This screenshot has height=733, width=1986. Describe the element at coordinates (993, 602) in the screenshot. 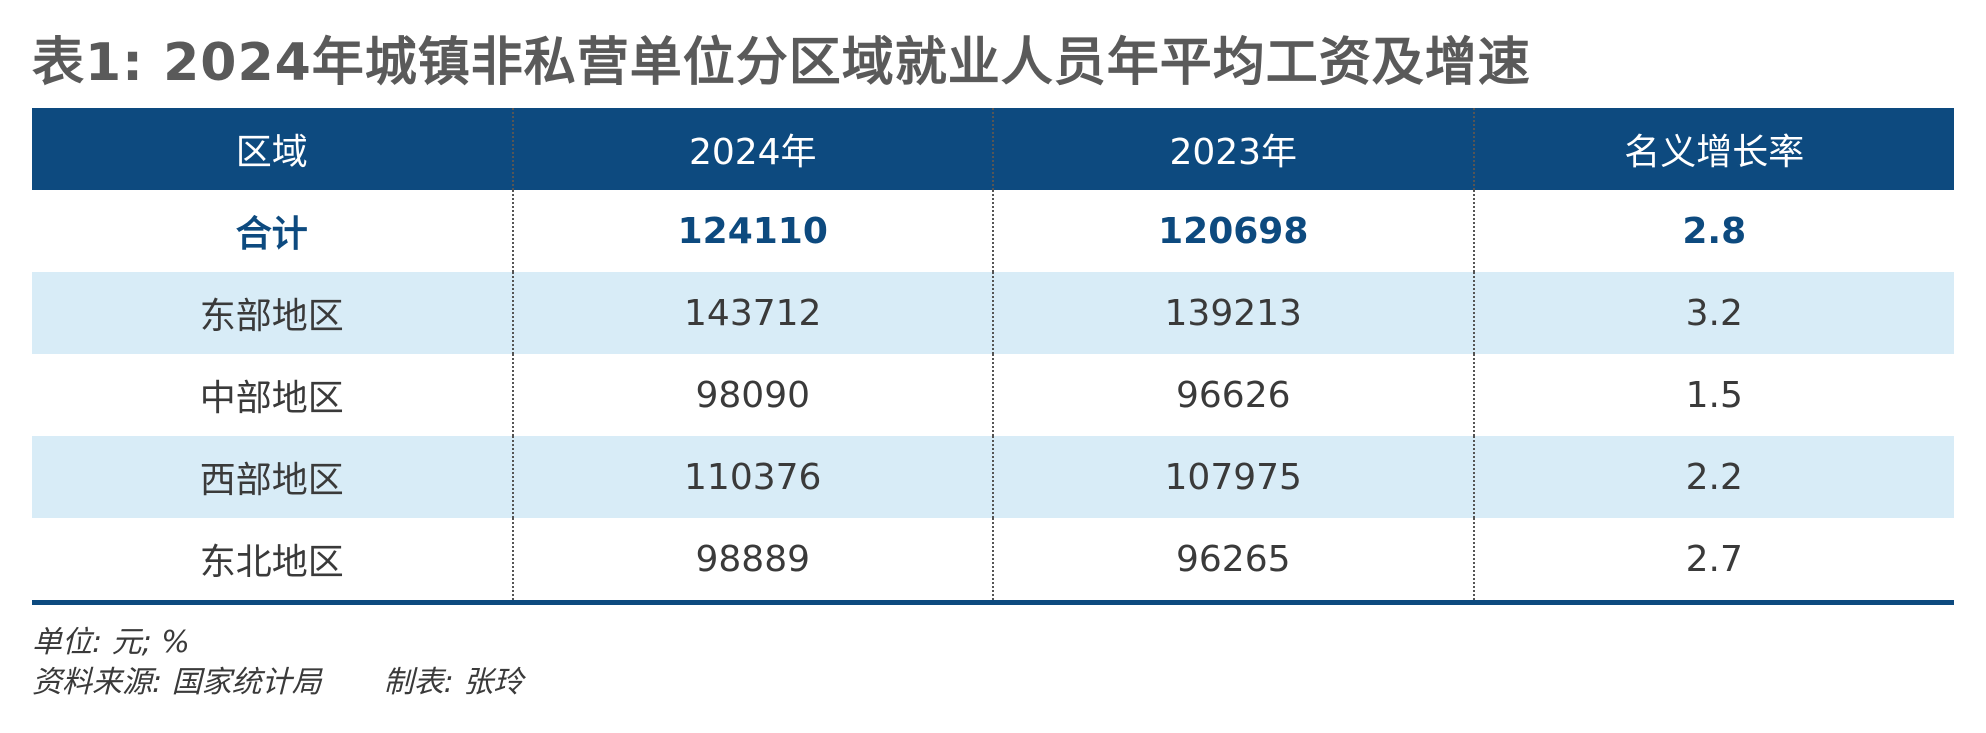

I see `table-bottom-rule` at that location.